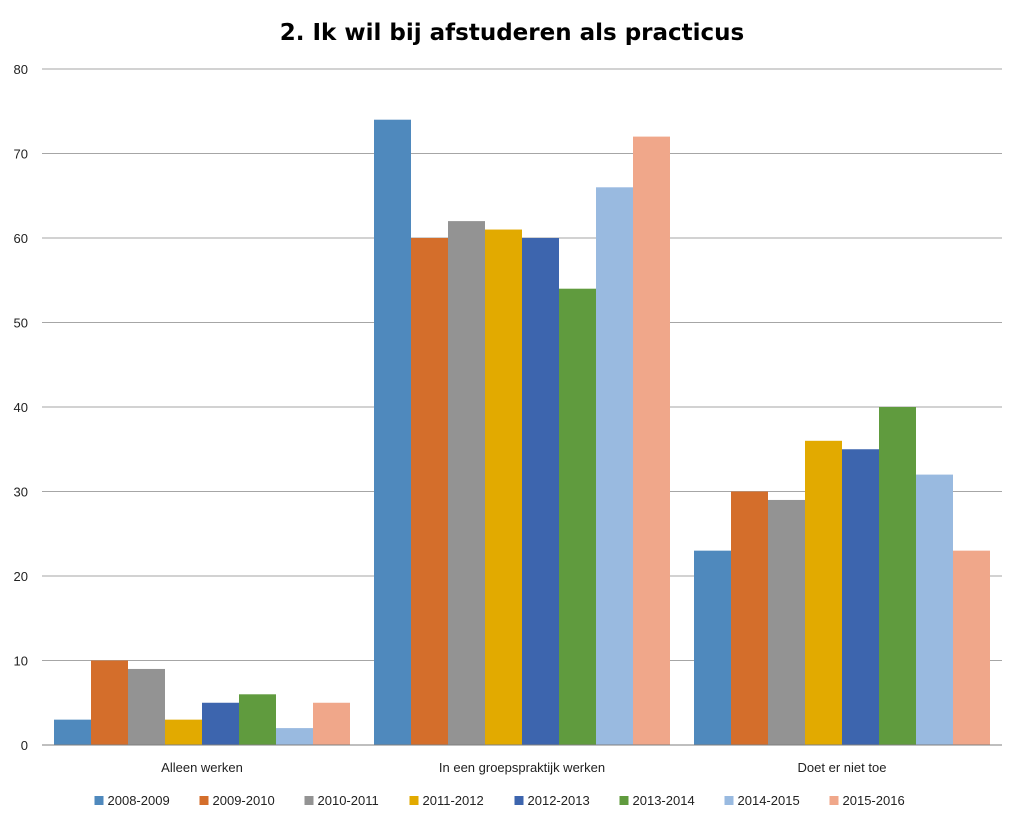  I want to click on y-tick-label: 60, so click(21, 238).